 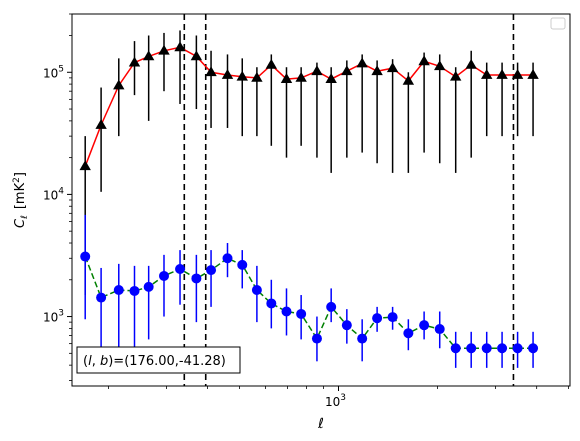 I want to click on y-tick-label: 10⁵, so click(x=53, y=72).